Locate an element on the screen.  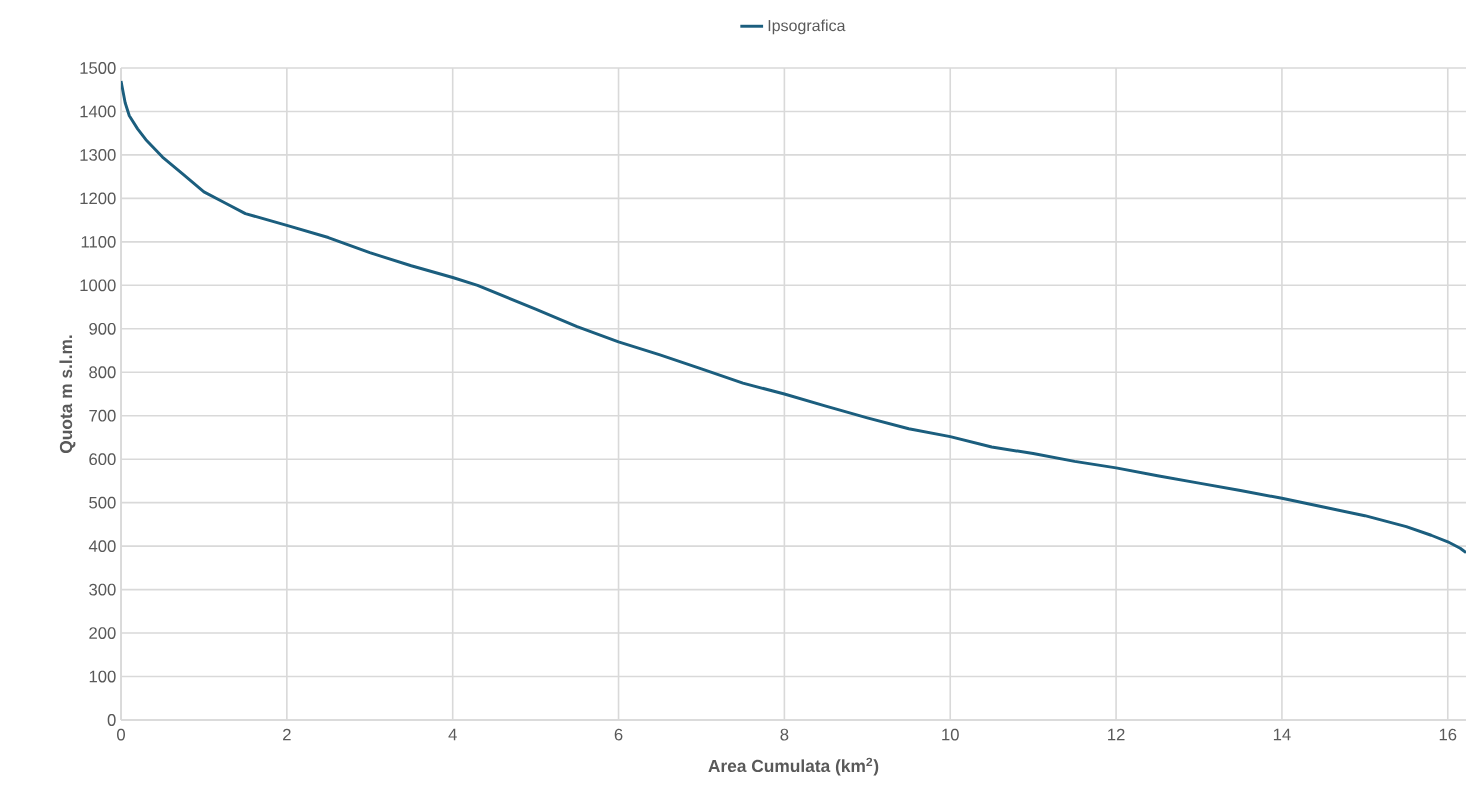
y-tick-label: 1300 is located at coordinates (98, 155).